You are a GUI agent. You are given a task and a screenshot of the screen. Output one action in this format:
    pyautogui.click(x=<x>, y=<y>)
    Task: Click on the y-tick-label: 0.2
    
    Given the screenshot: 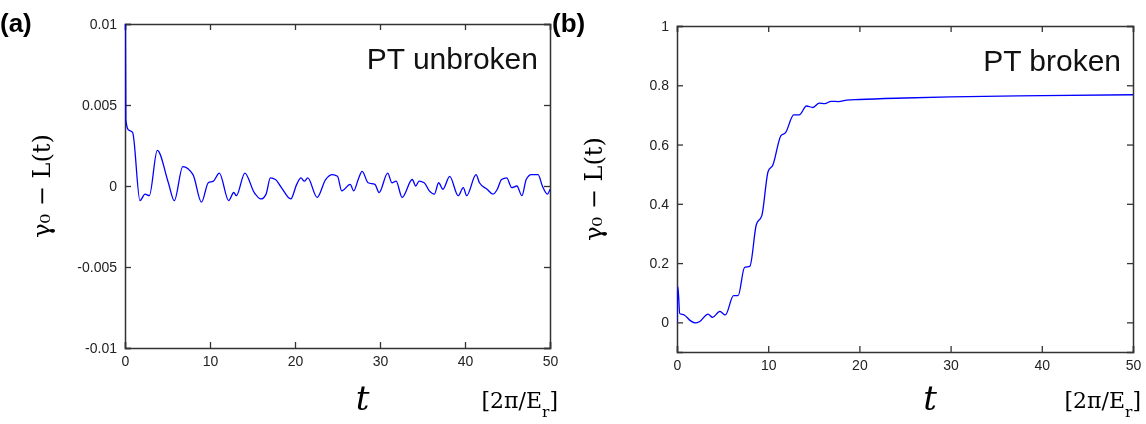 What is the action you would take?
    pyautogui.click(x=659, y=263)
    